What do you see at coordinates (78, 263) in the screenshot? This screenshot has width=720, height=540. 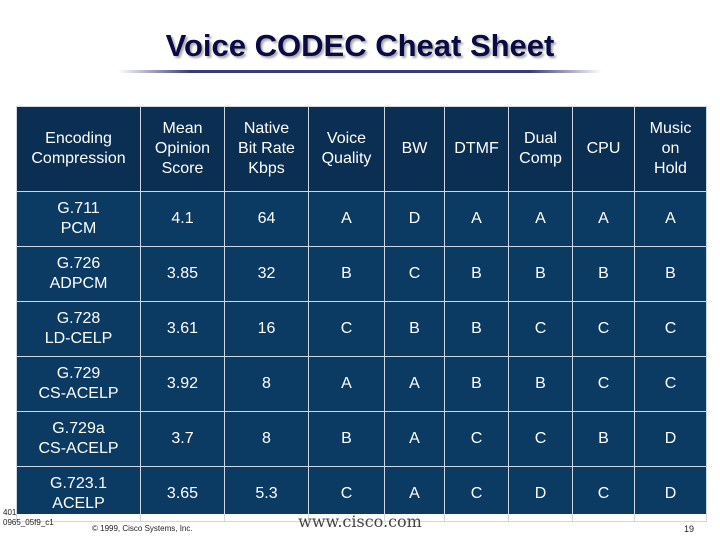 I see `codec-name-line: G.726` at bounding box center [78, 263].